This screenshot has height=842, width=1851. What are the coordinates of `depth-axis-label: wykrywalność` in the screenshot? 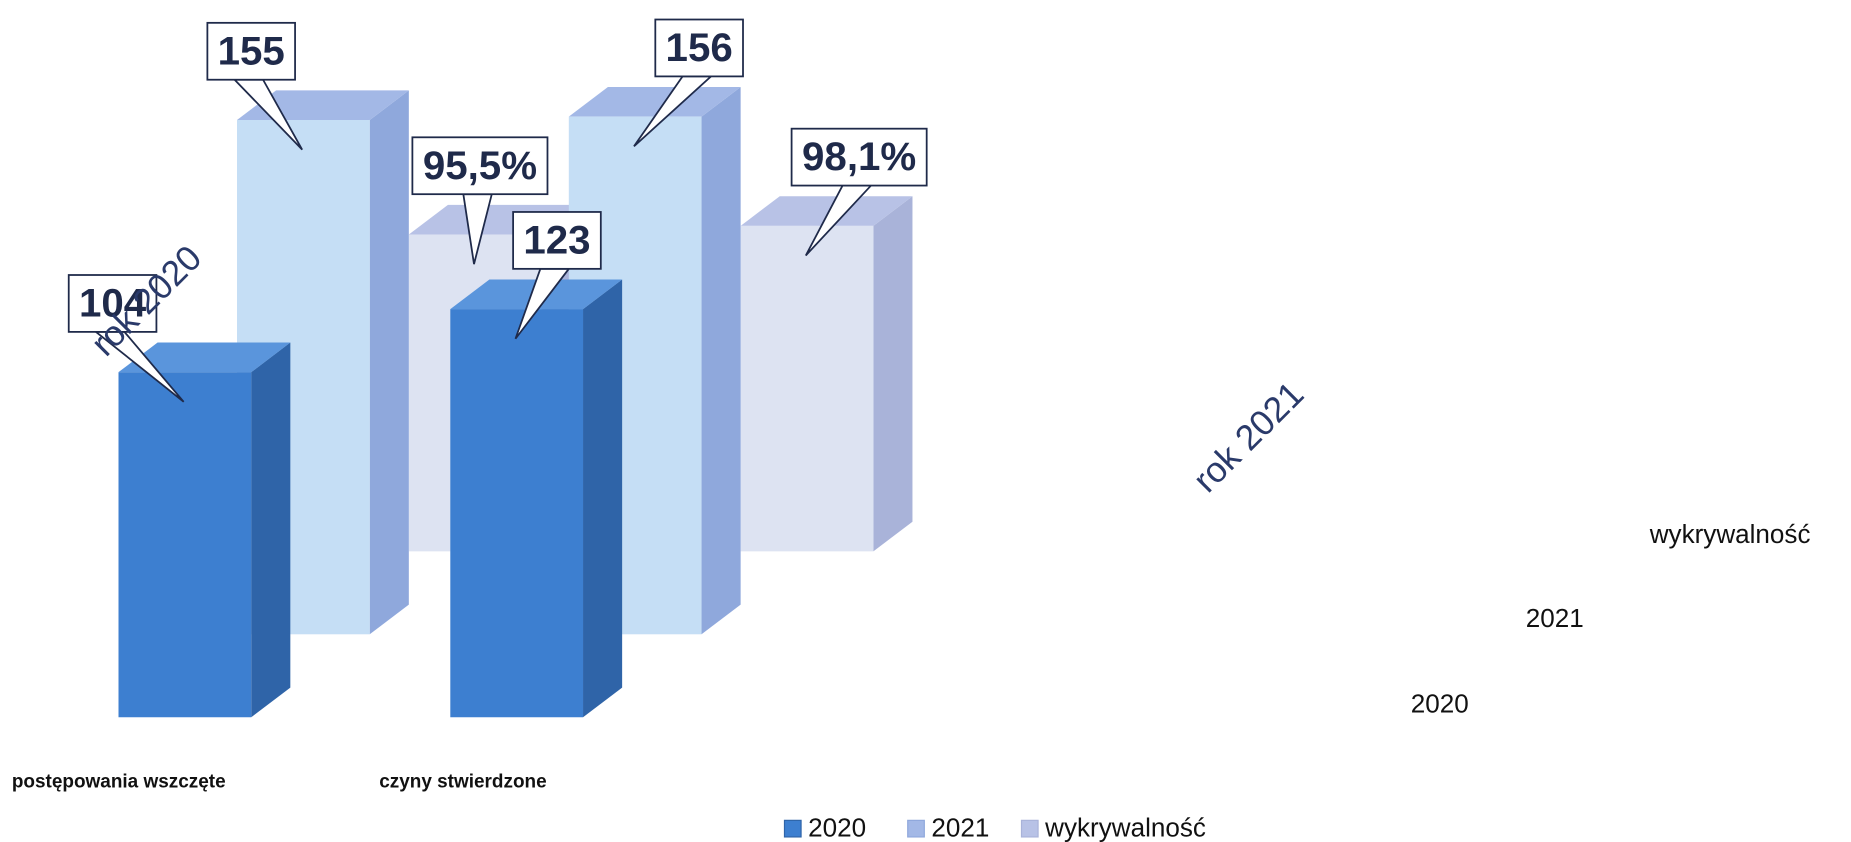 It's located at (1730, 534).